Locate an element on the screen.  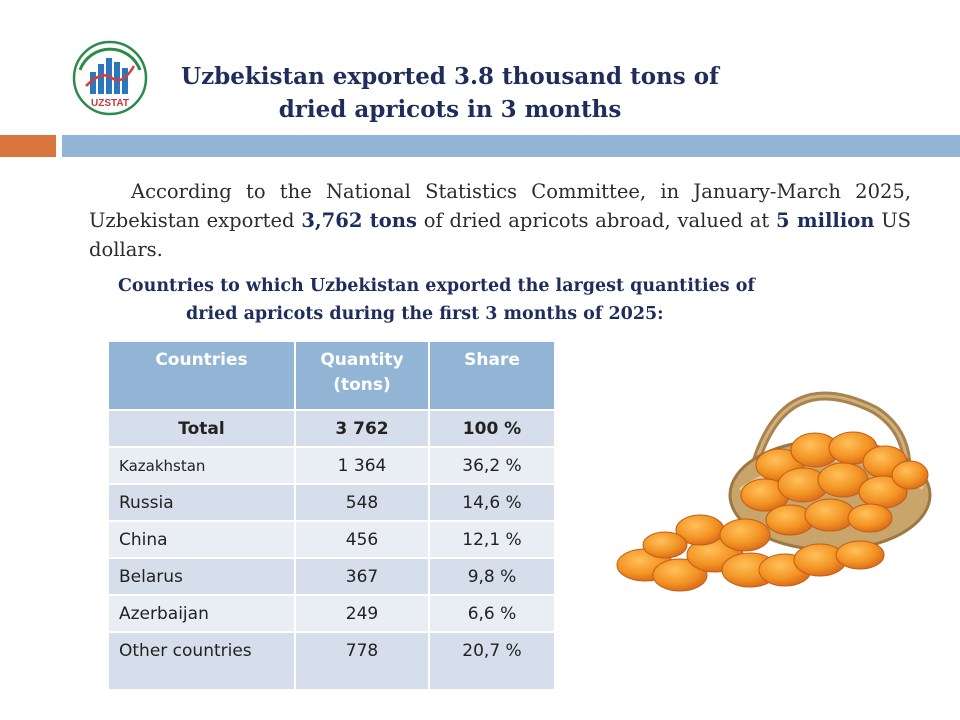
intro-amount: 3,762 tons is located at coordinates (359, 220).